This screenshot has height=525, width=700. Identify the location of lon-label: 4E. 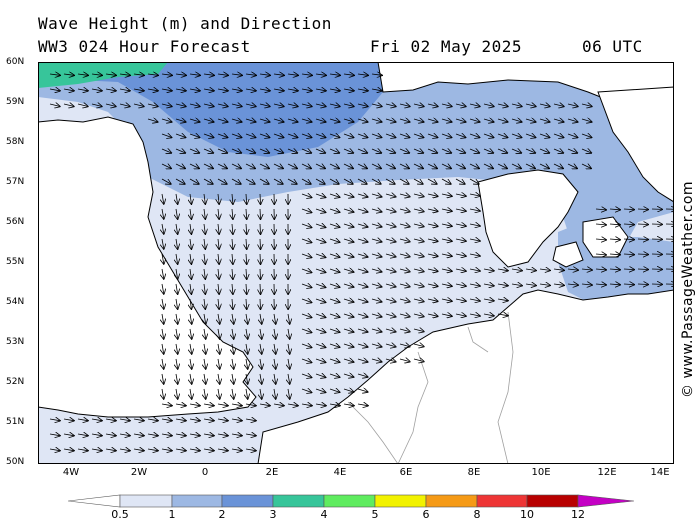
(340, 472).